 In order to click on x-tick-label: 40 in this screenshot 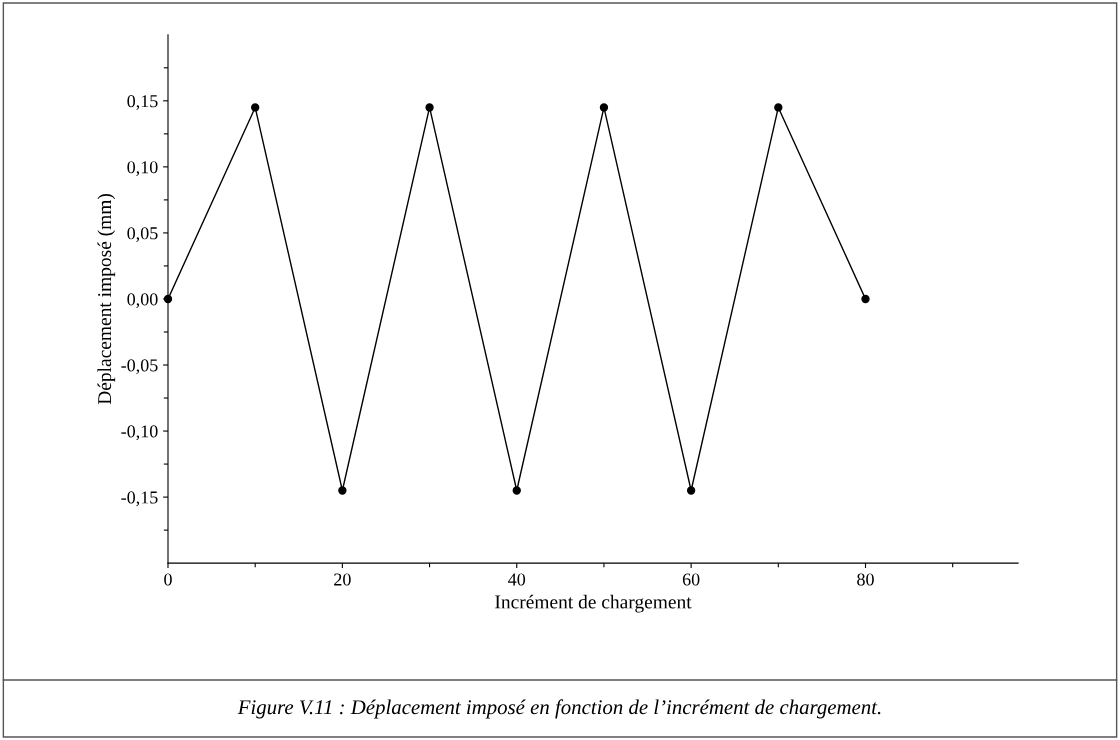, I will do `click(517, 579)`.